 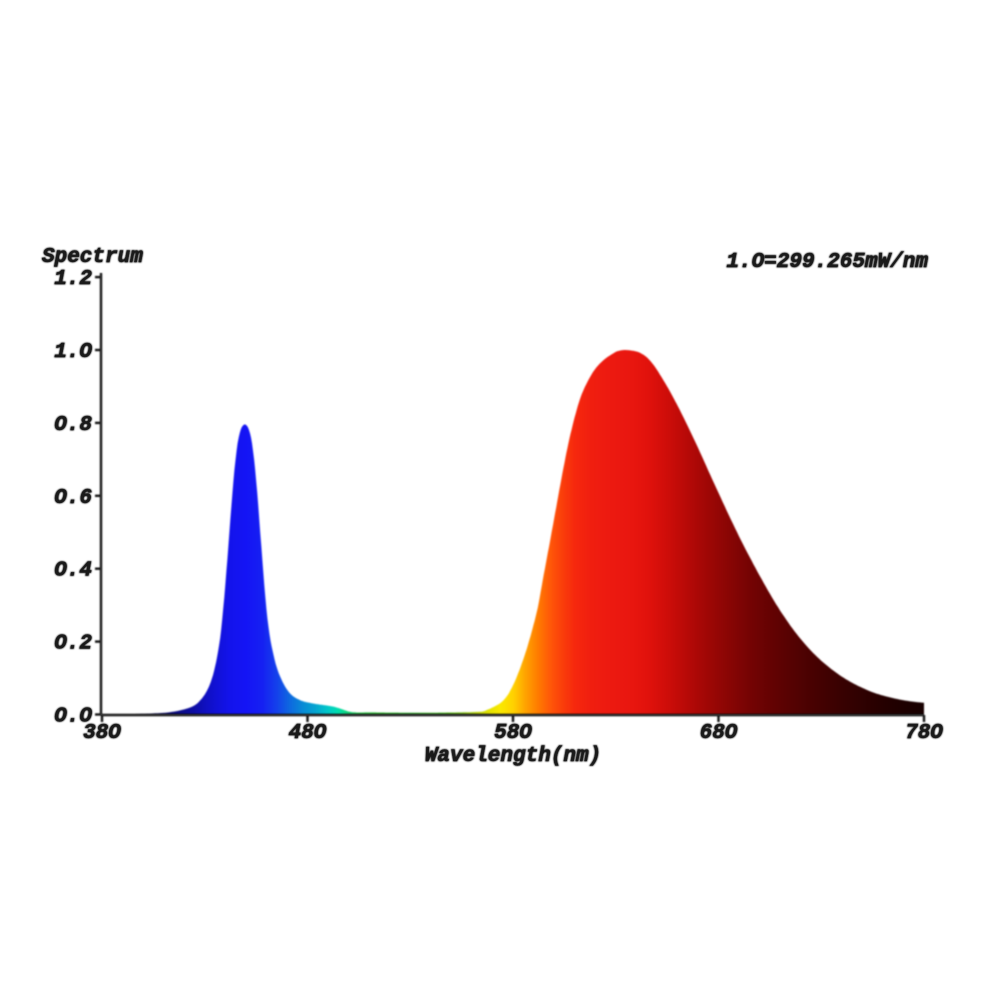 I want to click on svg-text: Wavelength(nm), so click(x=513, y=756).